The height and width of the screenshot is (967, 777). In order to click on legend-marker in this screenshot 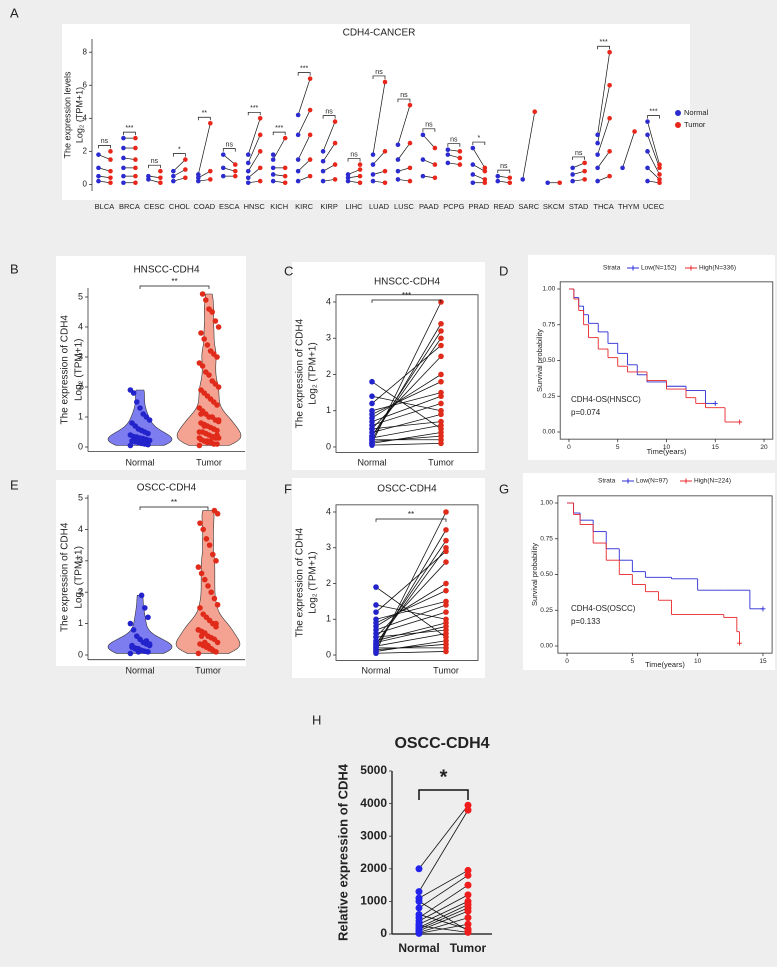, I will do `click(678, 125)`.